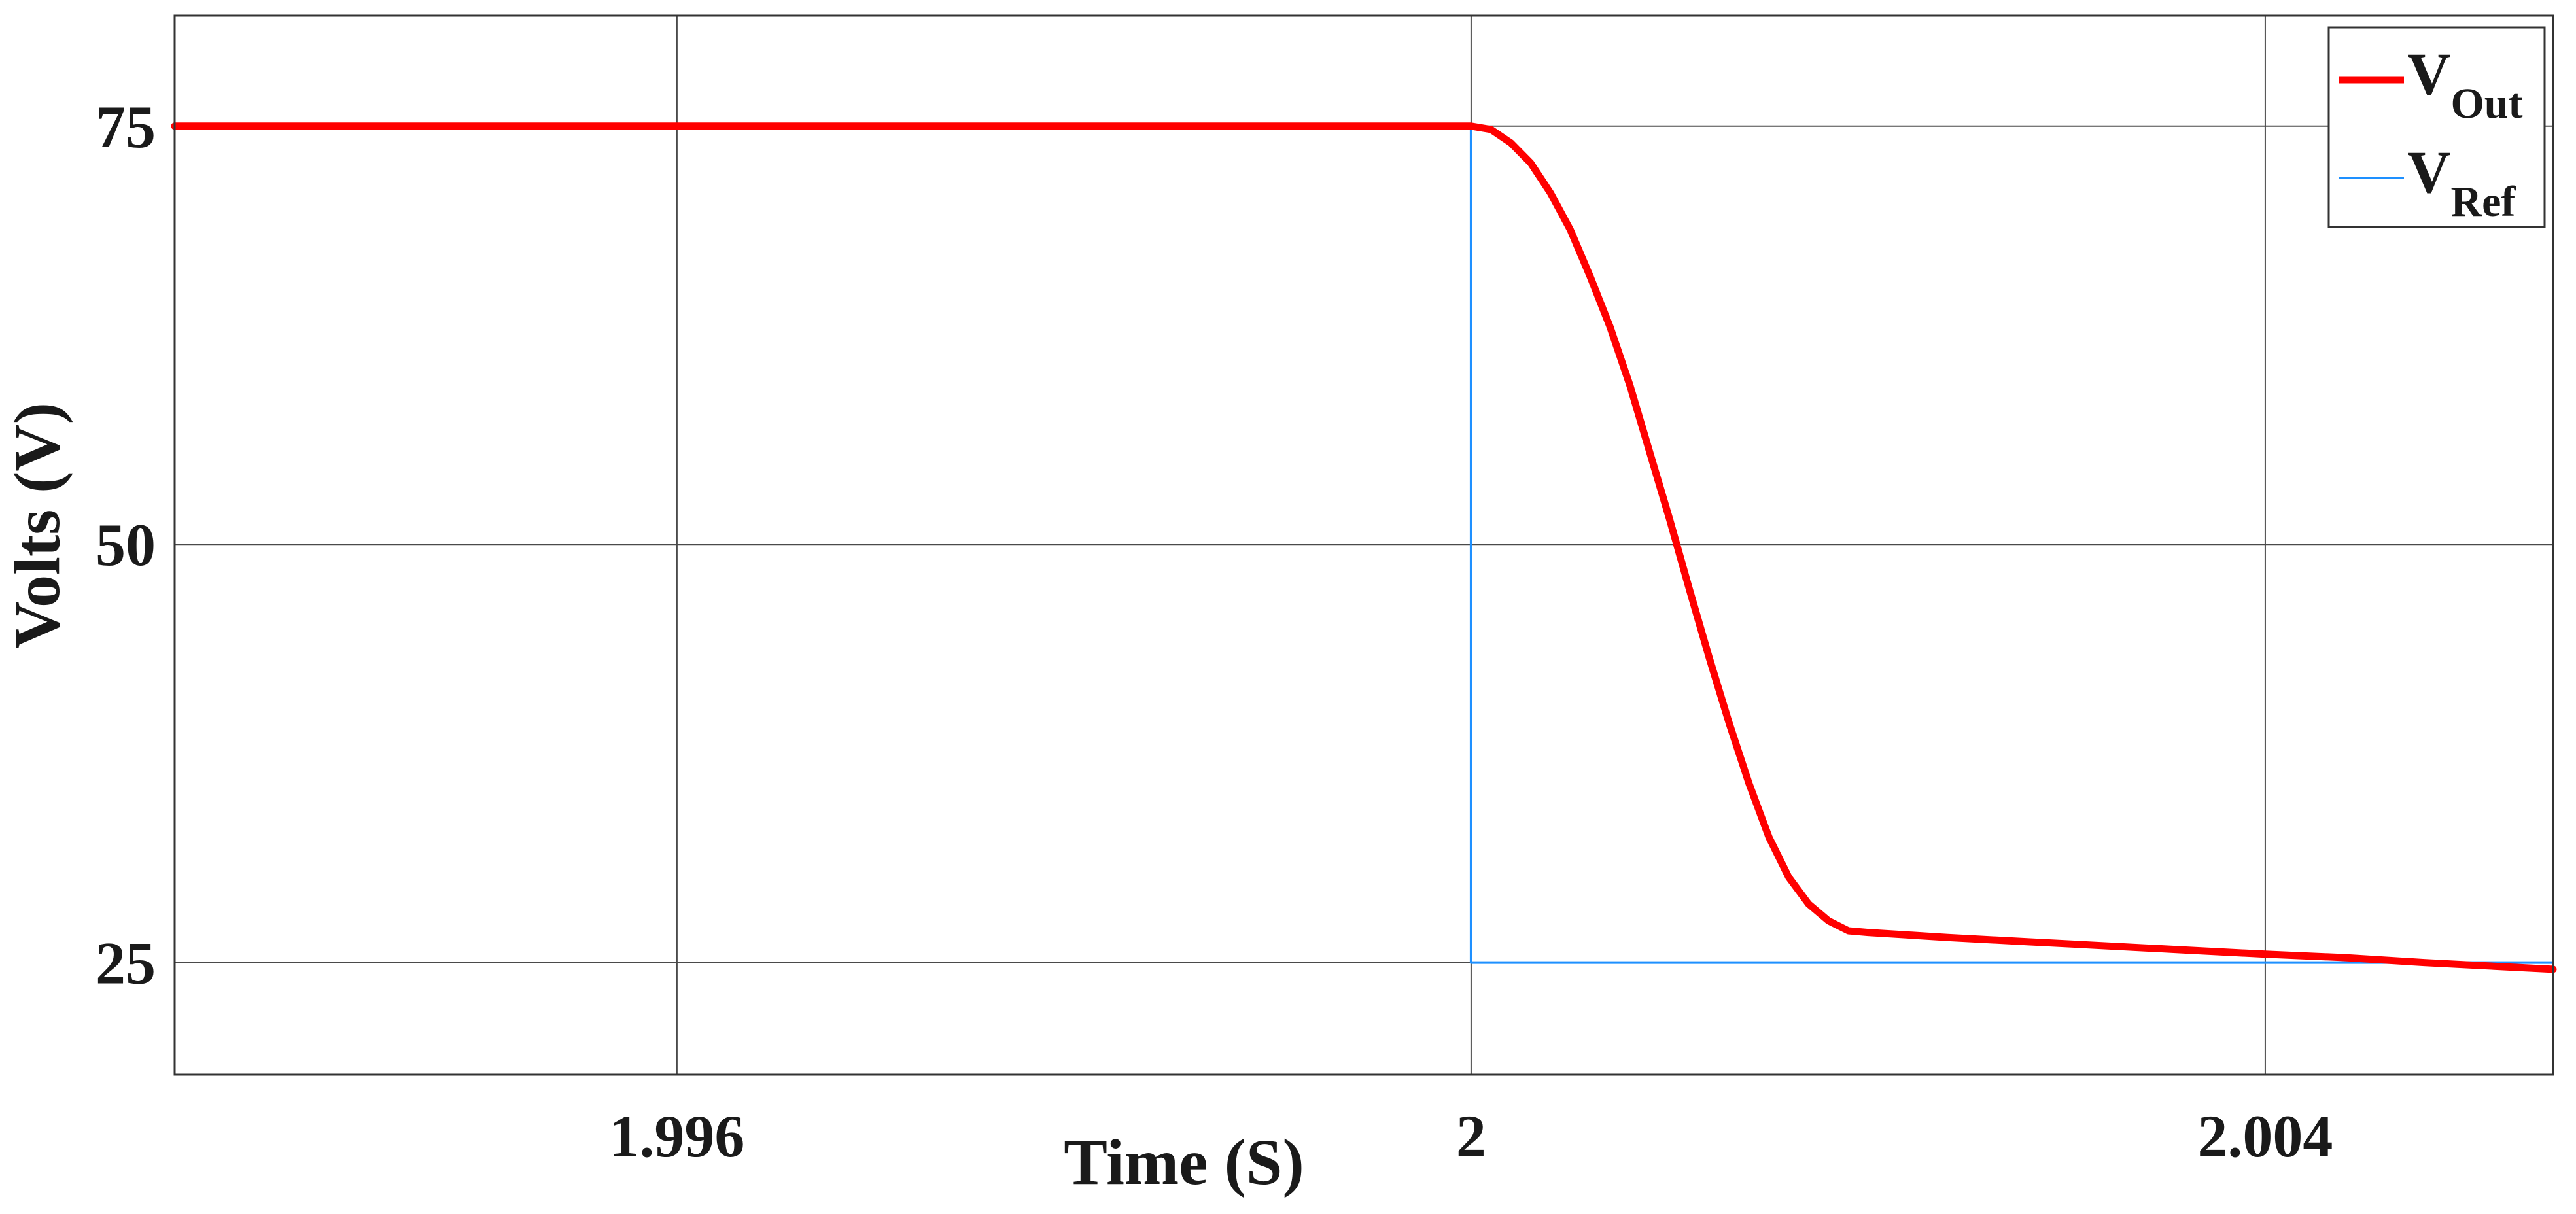 This screenshot has height=1214, width=2576. Describe the element at coordinates (2265, 1136) in the screenshot. I see `x-tick-label: 2.004` at that location.